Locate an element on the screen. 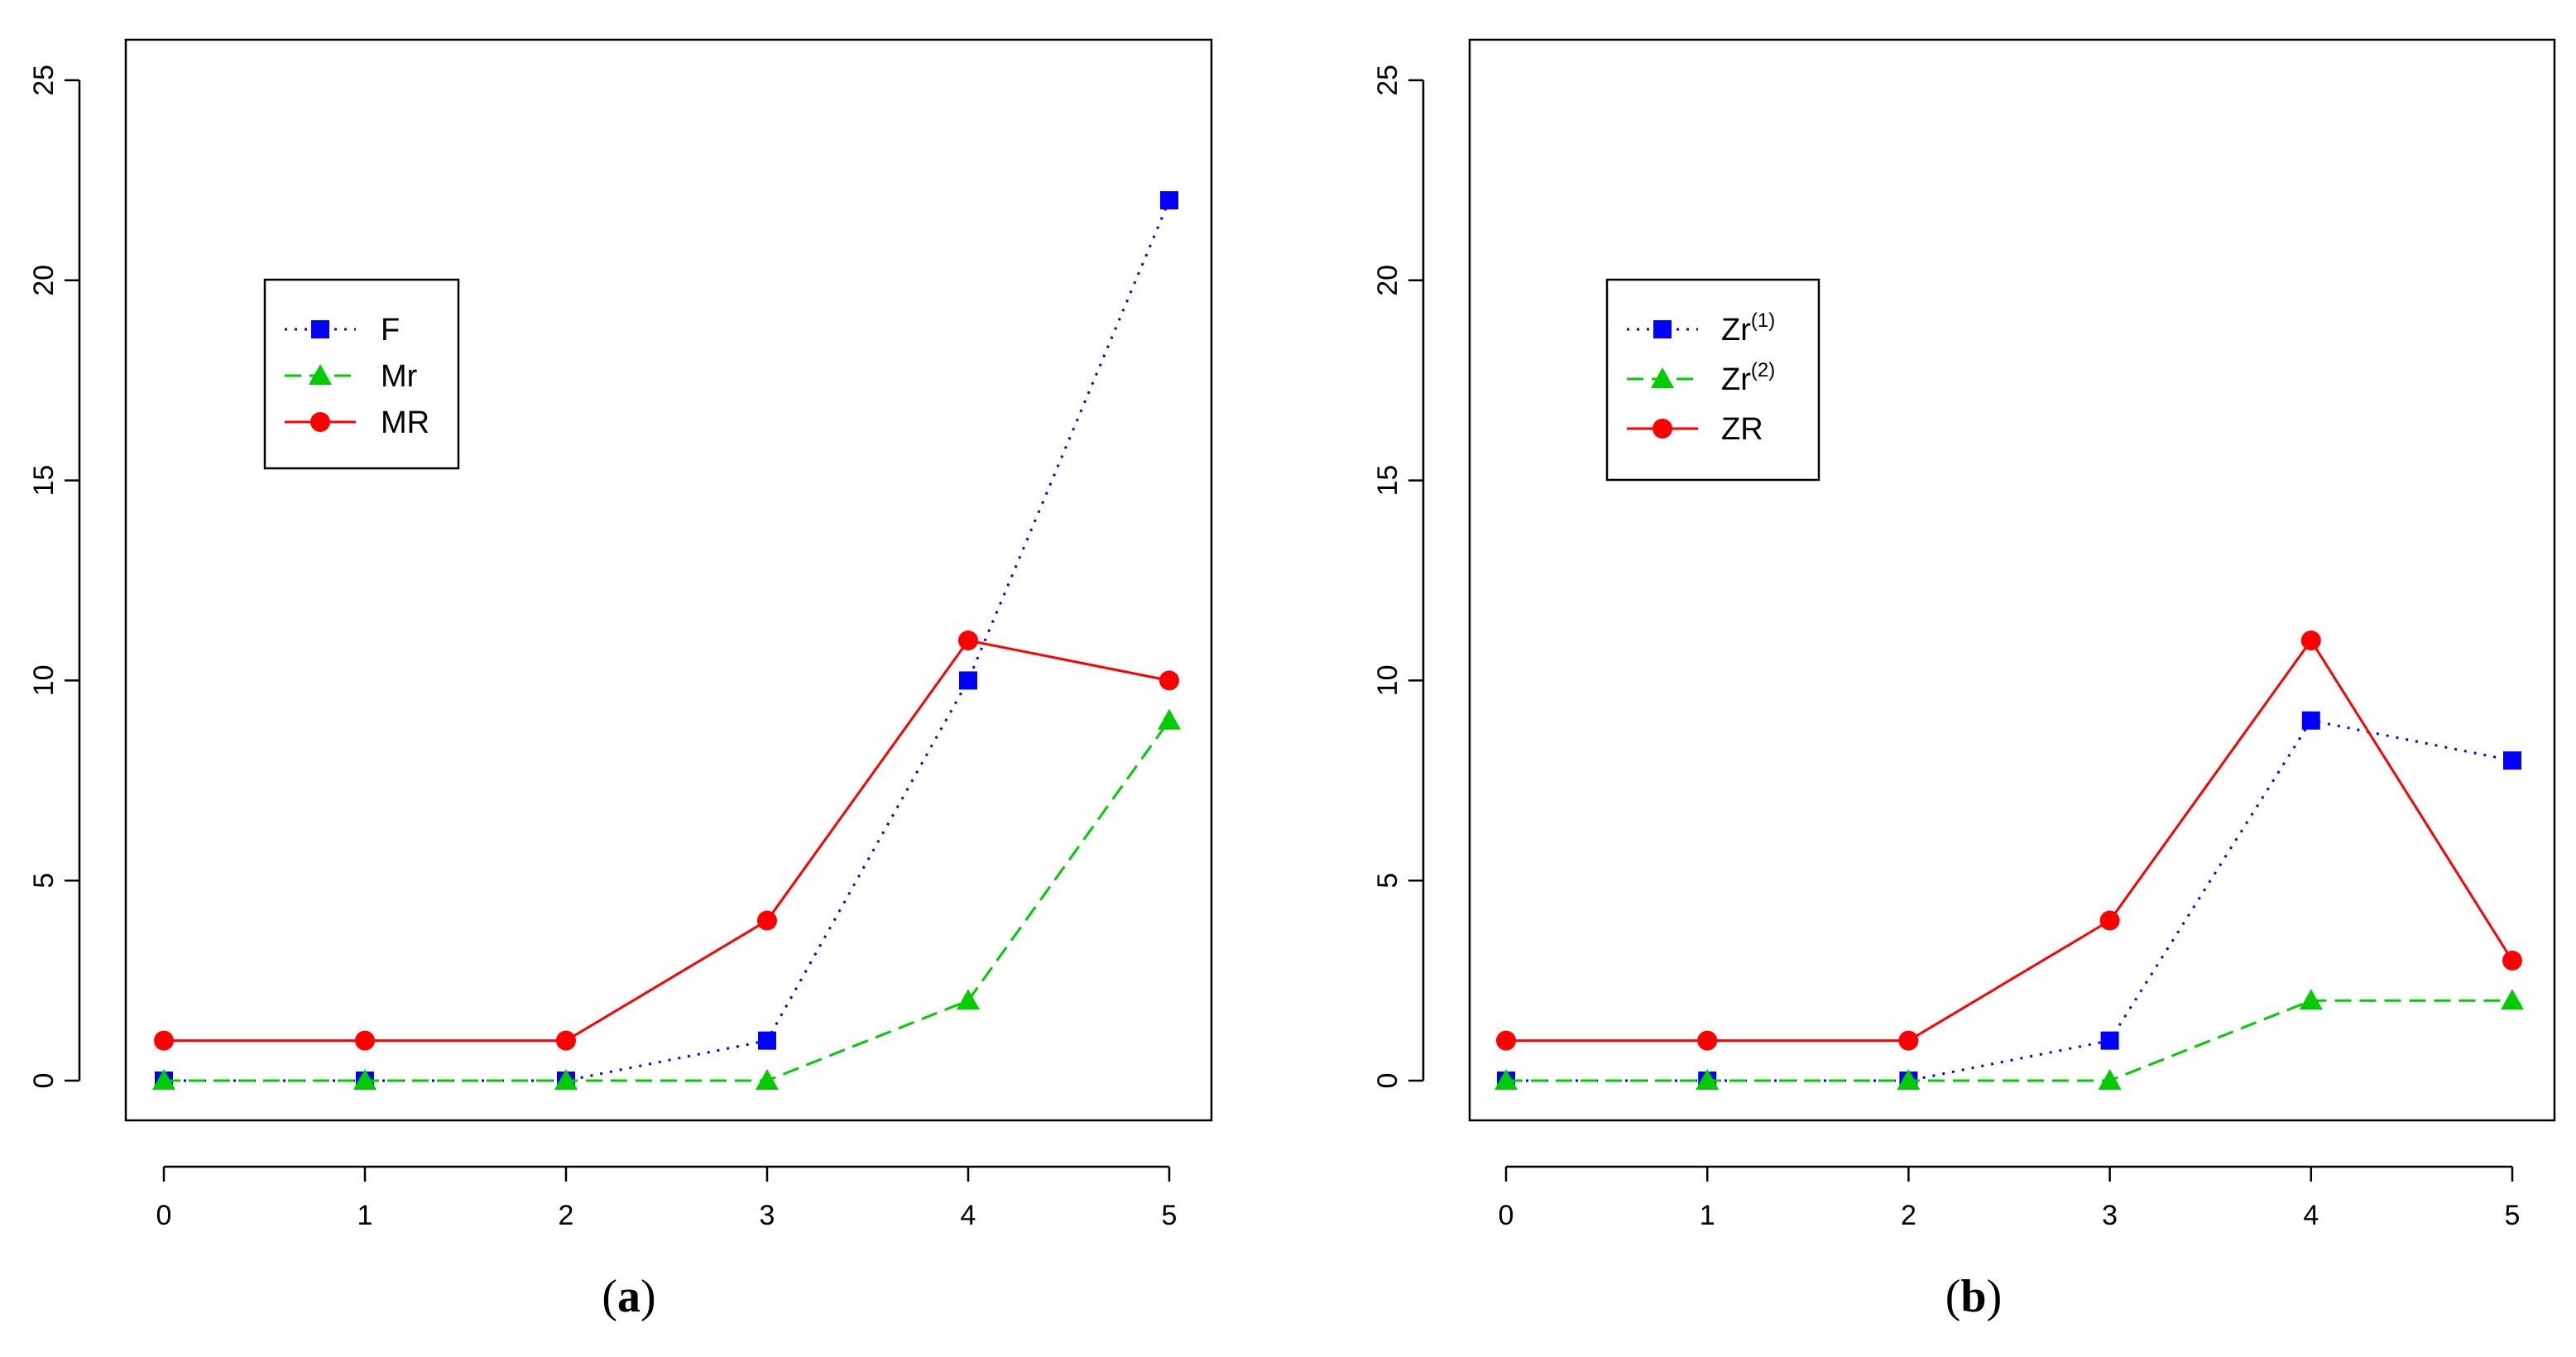 The image size is (2576, 1357). legend: F Mr MR is located at coordinates (361, 374).